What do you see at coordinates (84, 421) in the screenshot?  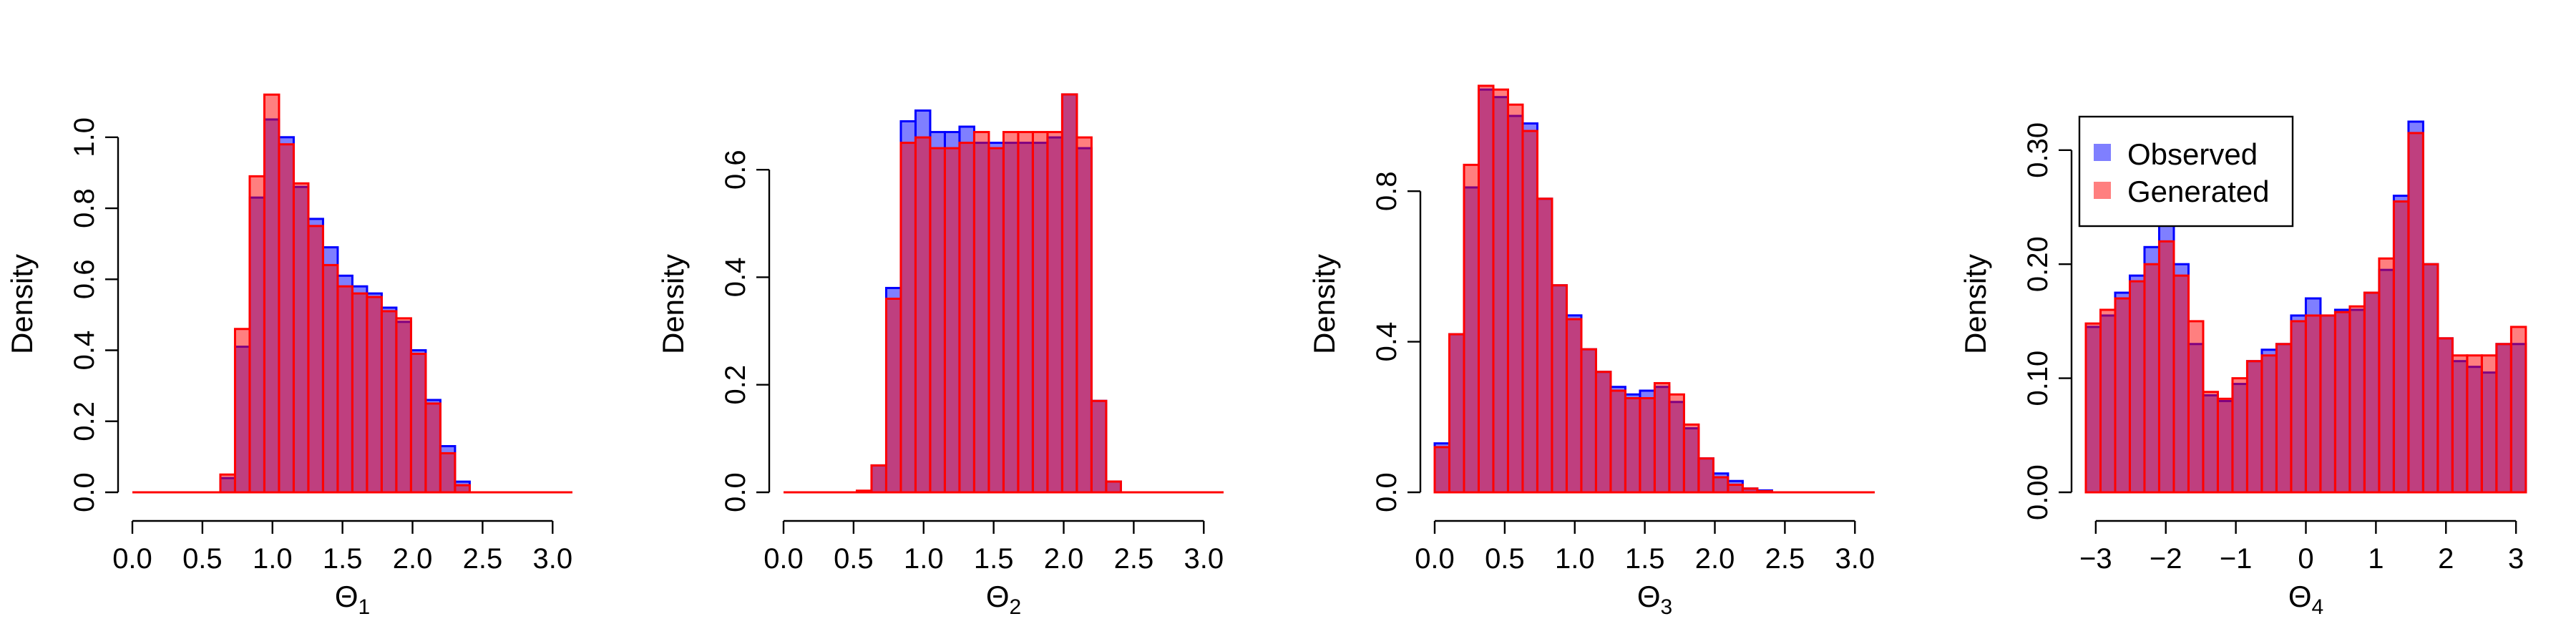 I see `y-tick-label: 0.2` at bounding box center [84, 421].